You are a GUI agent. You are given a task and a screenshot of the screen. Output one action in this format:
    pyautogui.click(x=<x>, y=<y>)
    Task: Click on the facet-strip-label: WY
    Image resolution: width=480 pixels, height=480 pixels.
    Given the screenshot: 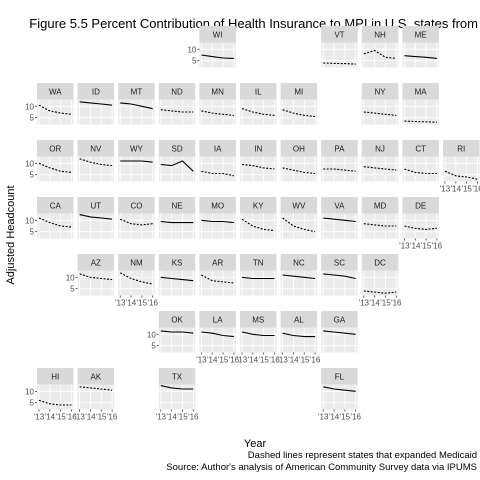 What is the action you would take?
    pyautogui.click(x=137, y=149)
    